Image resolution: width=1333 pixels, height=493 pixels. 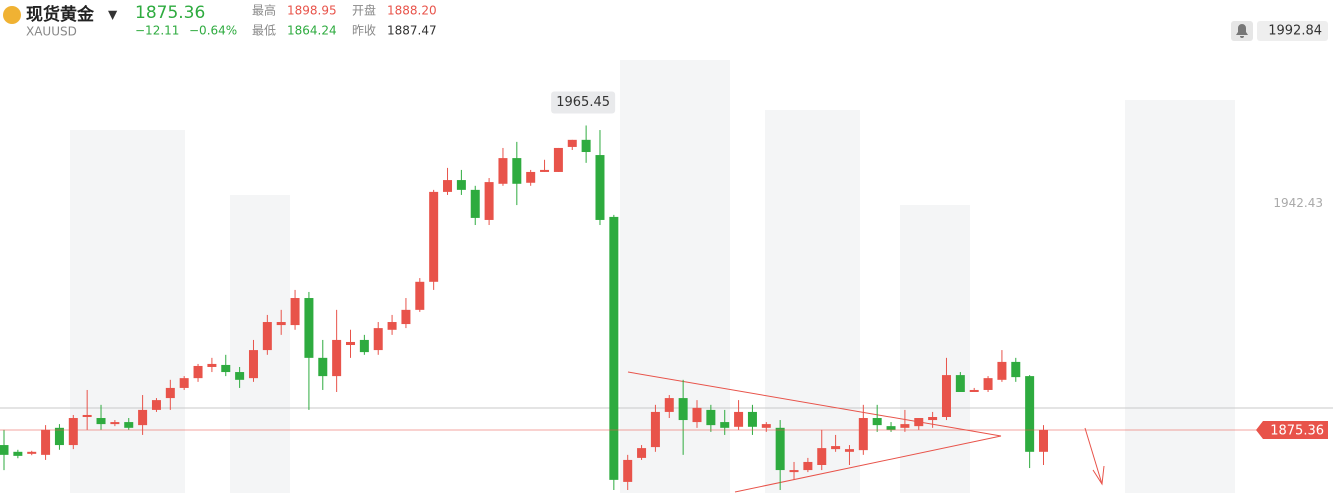 What do you see at coordinates (213, 31) in the screenshot?
I see `change-pct: −0.64%` at bounding box center [213, 31].